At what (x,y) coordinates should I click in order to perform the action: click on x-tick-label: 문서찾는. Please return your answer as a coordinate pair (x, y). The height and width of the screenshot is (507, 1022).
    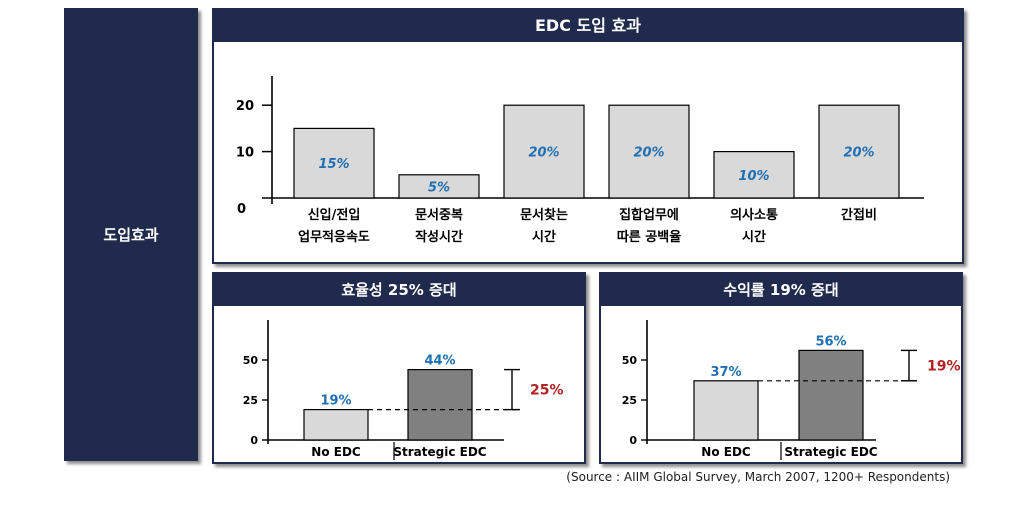
    Looking at the image, I should click on (544, 215).